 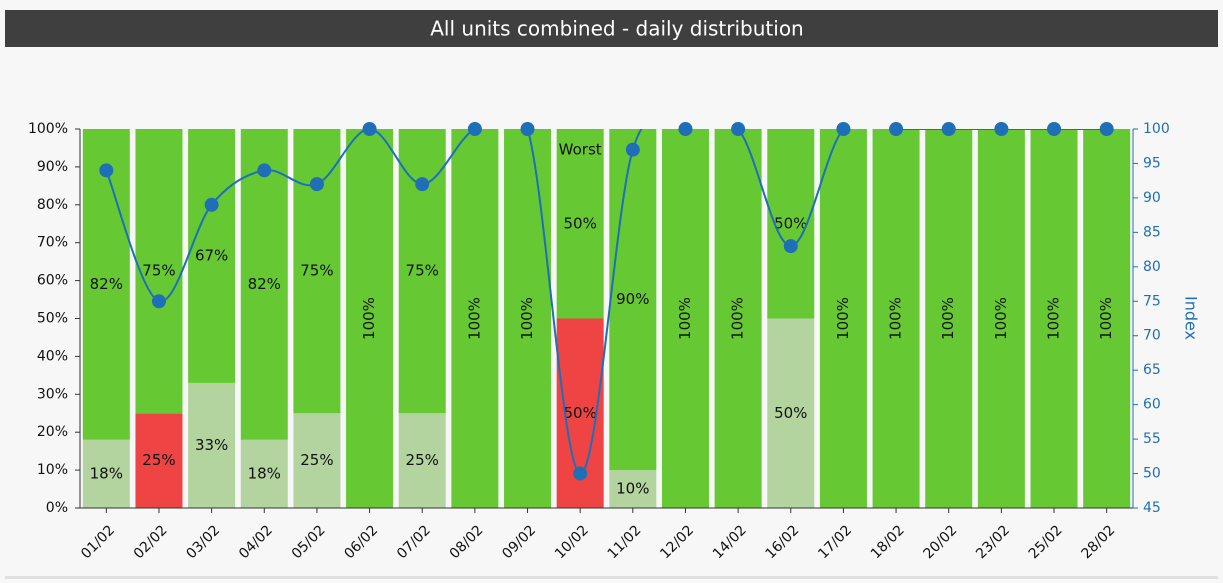 What do you see at coordinates (52, 281) in the screenshot?
I see `y-tick-label: 60%` at bounding box center [52, 281].